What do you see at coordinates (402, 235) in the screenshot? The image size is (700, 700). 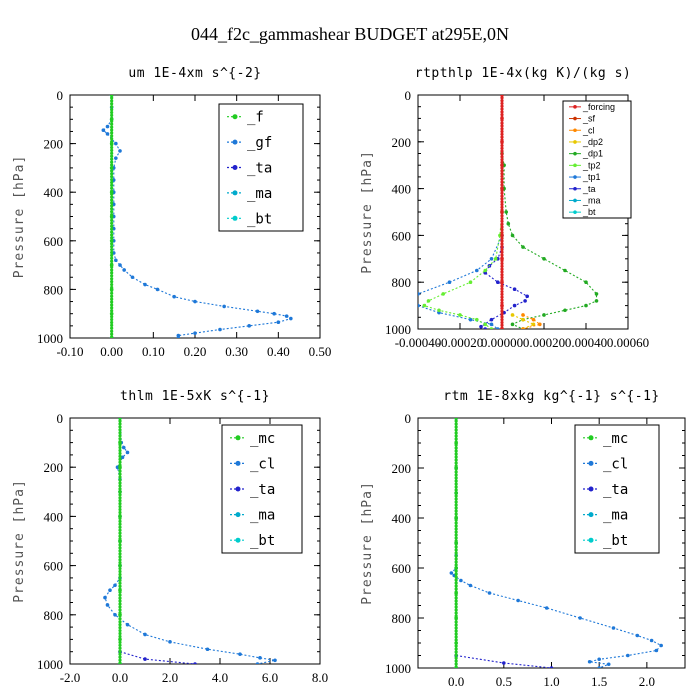 I see `y-tick-label: 600` at bounding box center [402, 235].